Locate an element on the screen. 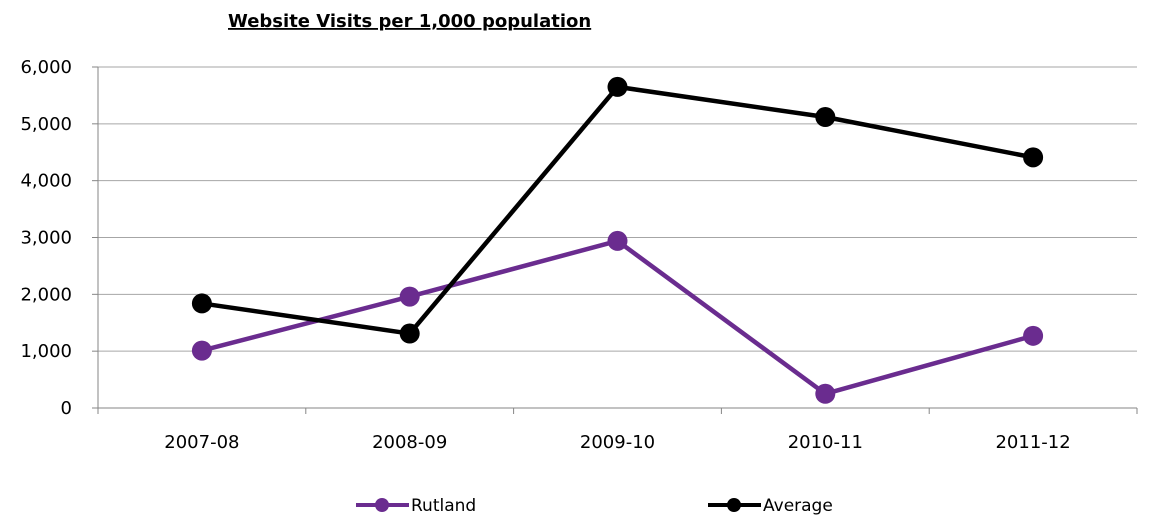  legend-label: Average is located at coordinates (798, 506).